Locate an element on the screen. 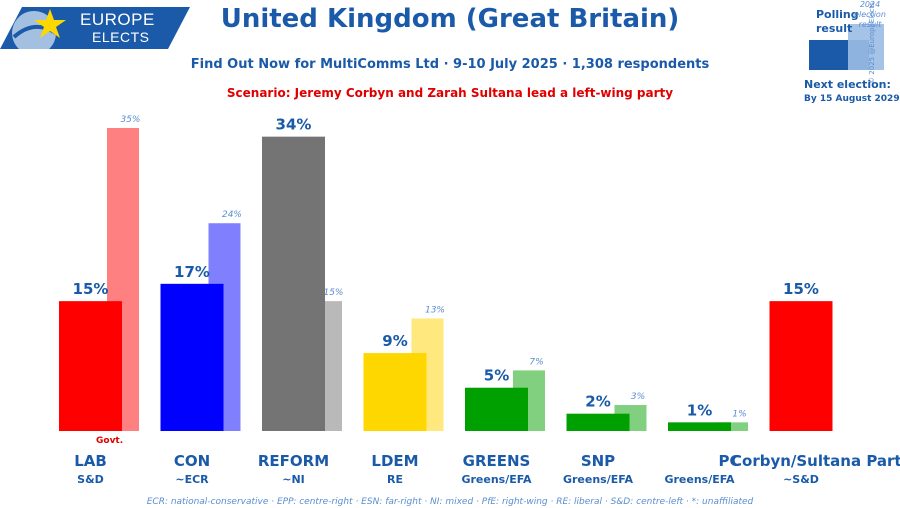  poll-bar-ldem is located at coordinates (395, 392).